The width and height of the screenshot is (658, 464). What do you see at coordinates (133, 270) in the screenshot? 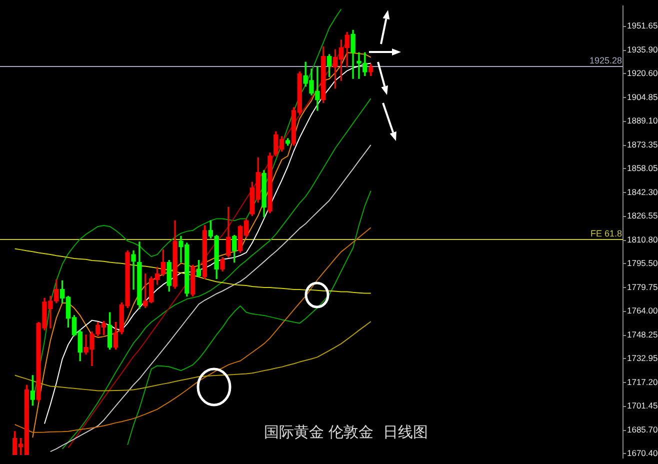
I see `candlestick` at bounding box center [133, 270].